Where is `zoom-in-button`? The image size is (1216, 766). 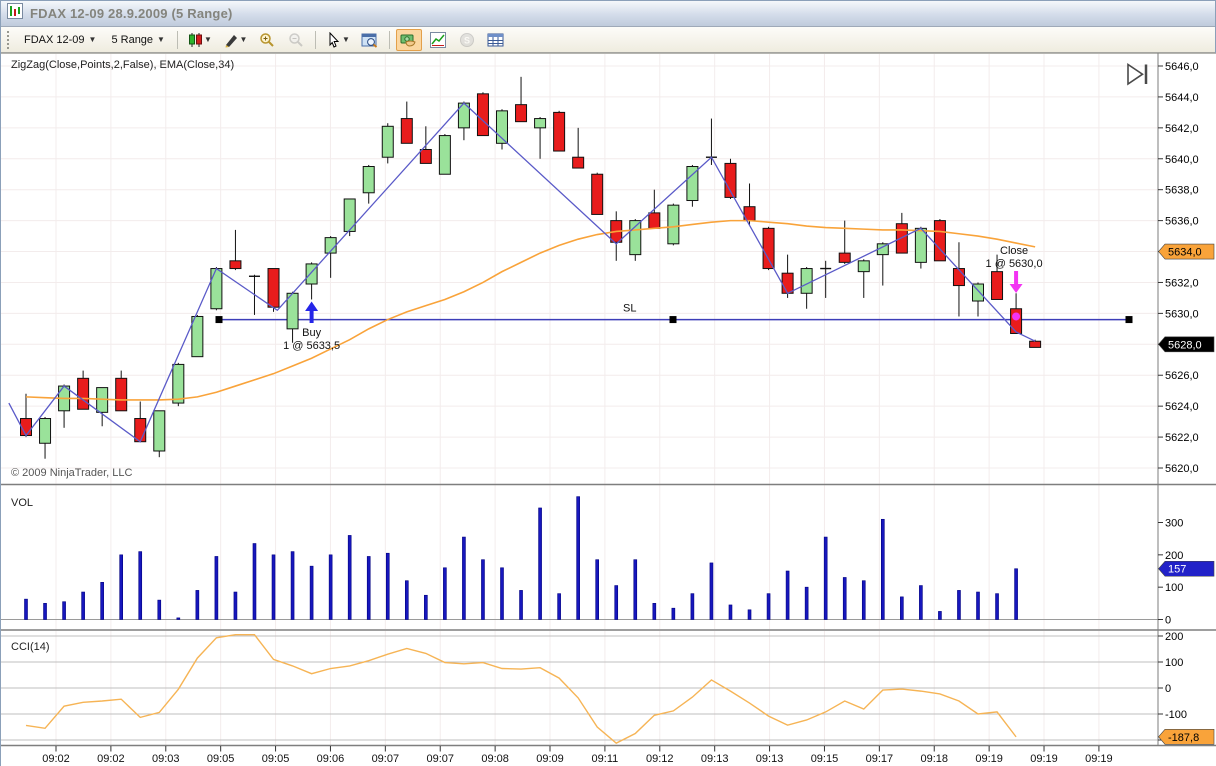
zoom-in-button is located at coordinates (267, 40).